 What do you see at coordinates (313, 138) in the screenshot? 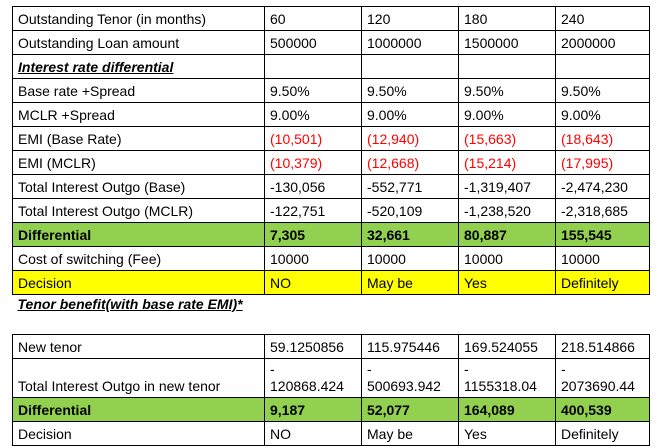
I see `cell-value-negative: (10,501)` at bounding box center [313, 138].